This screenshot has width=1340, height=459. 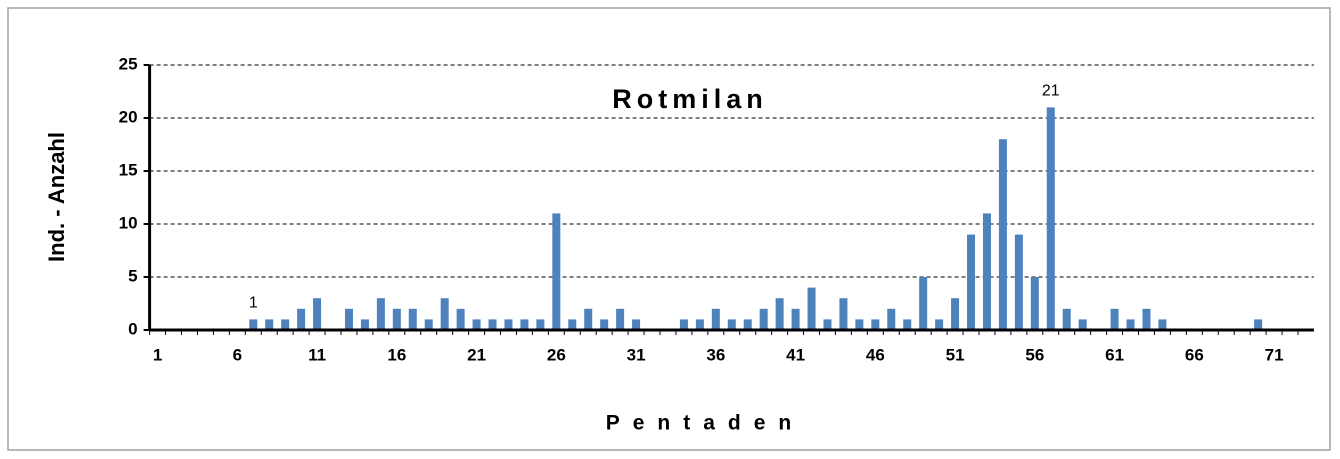 I want to click on x-tick-label: 1, so click(x=157, y=354).